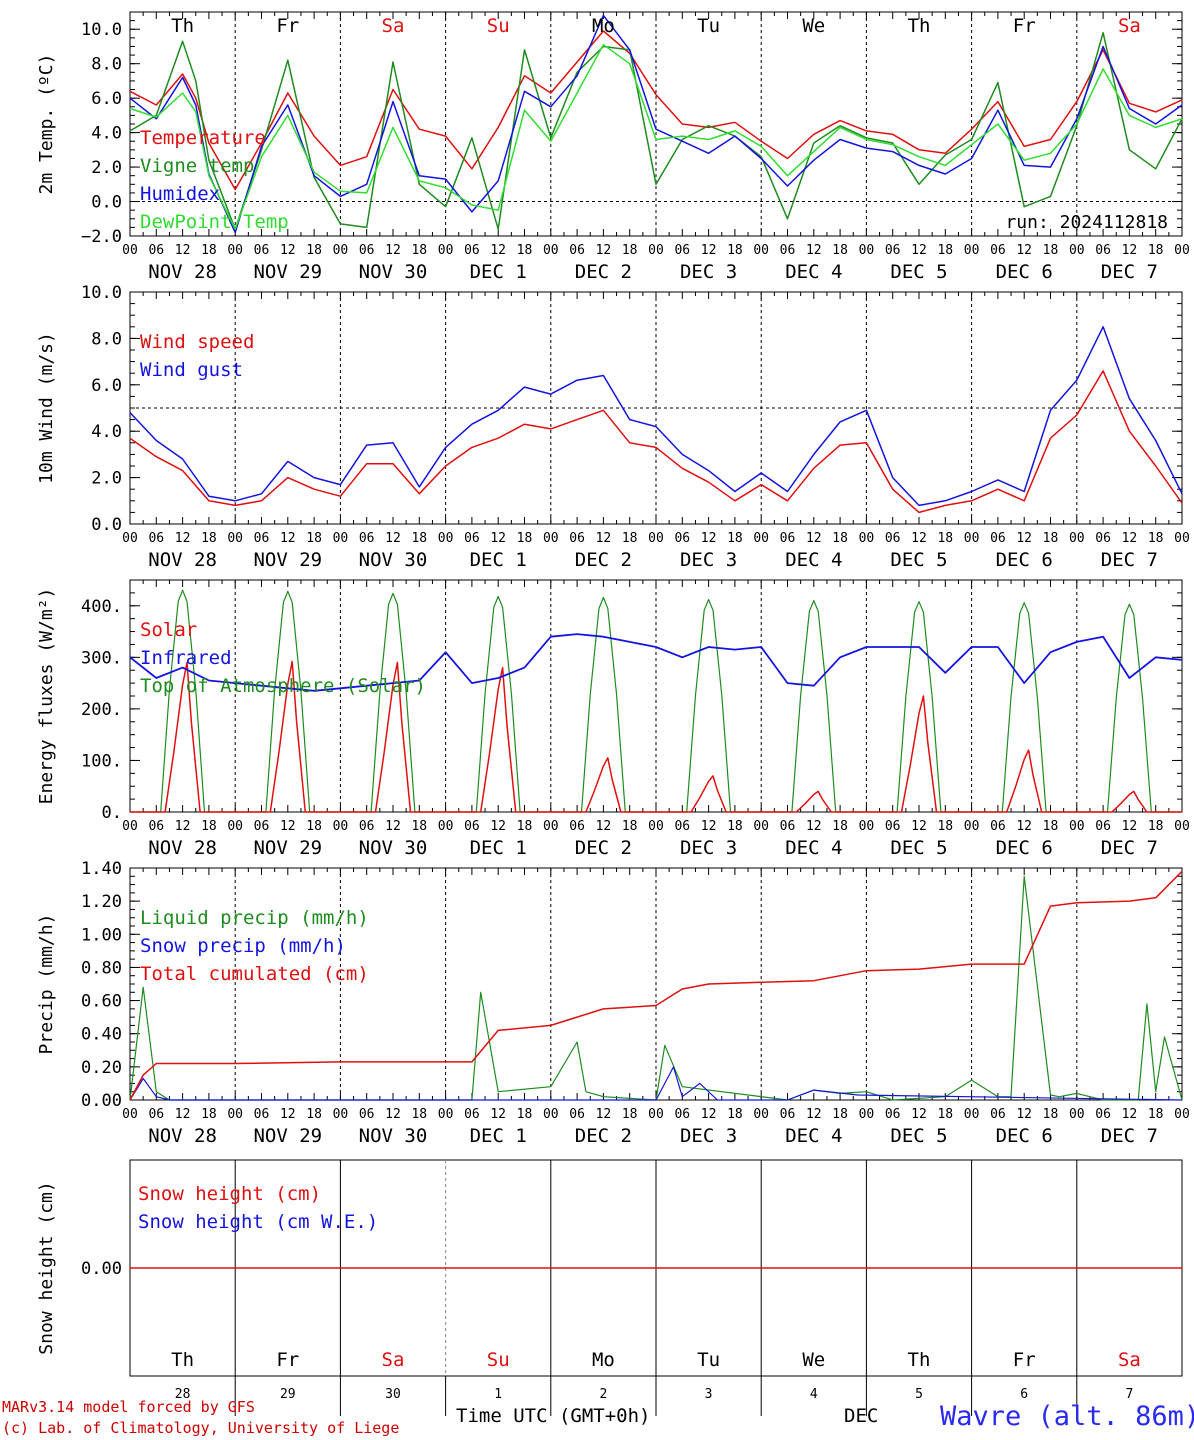 Image resolution: width=1194 pixels, height=1440 pixels. I want to click on y-tick-label: 6.0, so click(106, 386).